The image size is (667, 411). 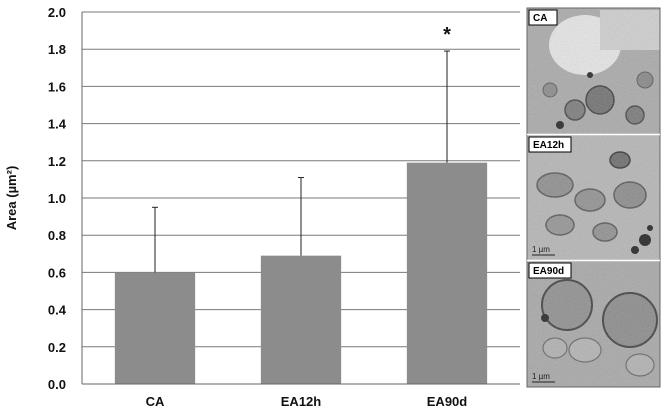 What do you see at coordinates (540, 18) in the screenshot?
I see `micrograph-label-text: CA` at bounding box center [540, 18].